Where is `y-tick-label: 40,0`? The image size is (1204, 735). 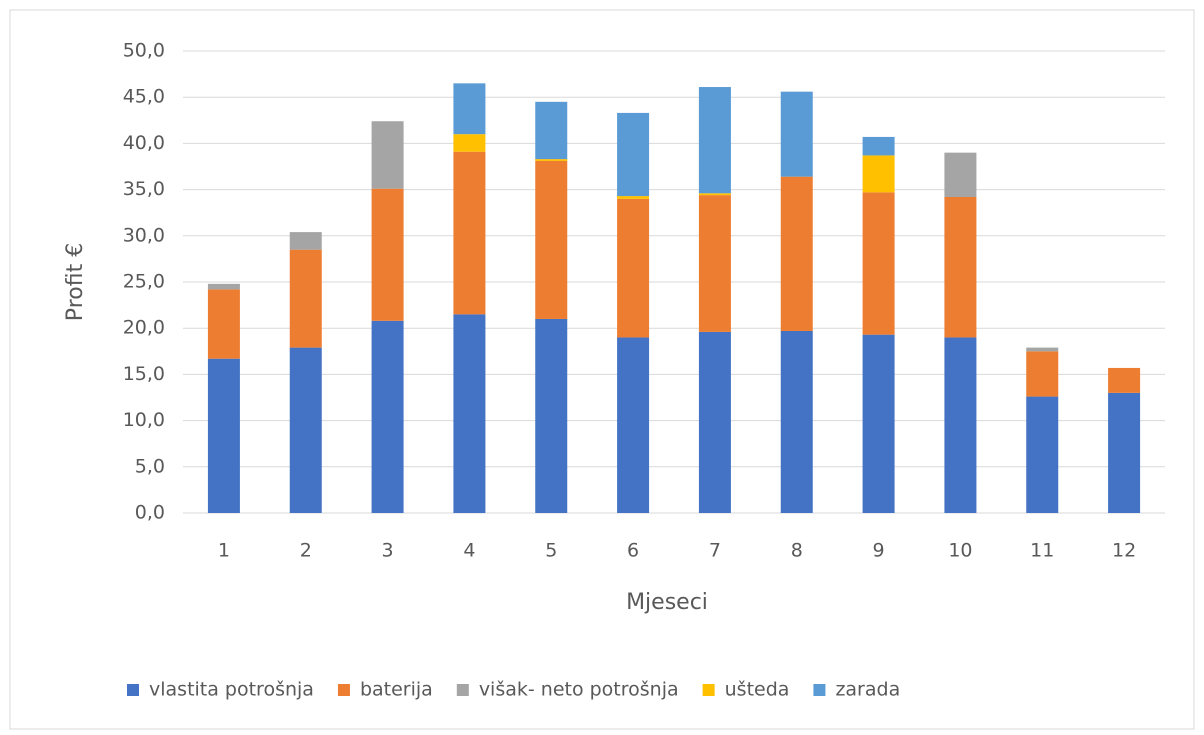
y-tick-label: 40,0 is located at coordinates (144, 143).